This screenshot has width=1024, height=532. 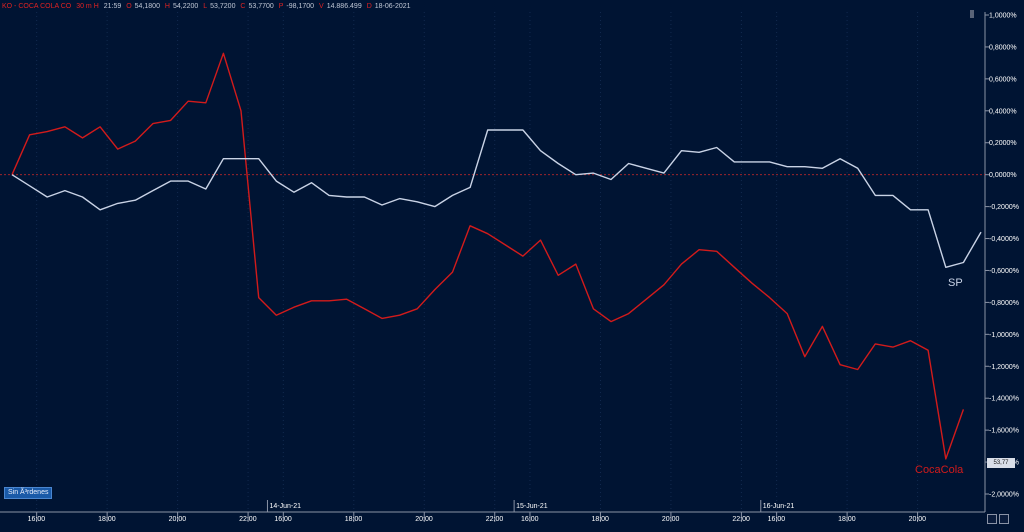 I want to click on y-tick-label: 0,0000%, so click(x=1003, y=175).